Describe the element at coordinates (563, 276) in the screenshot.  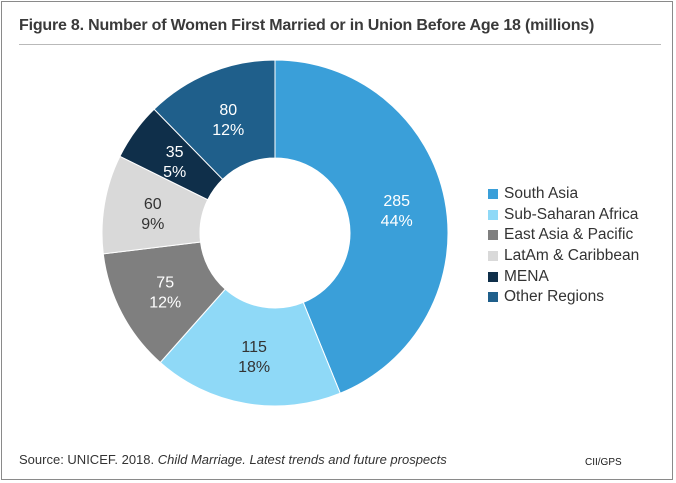
I see `legend-item-mena: MENA` at that location.